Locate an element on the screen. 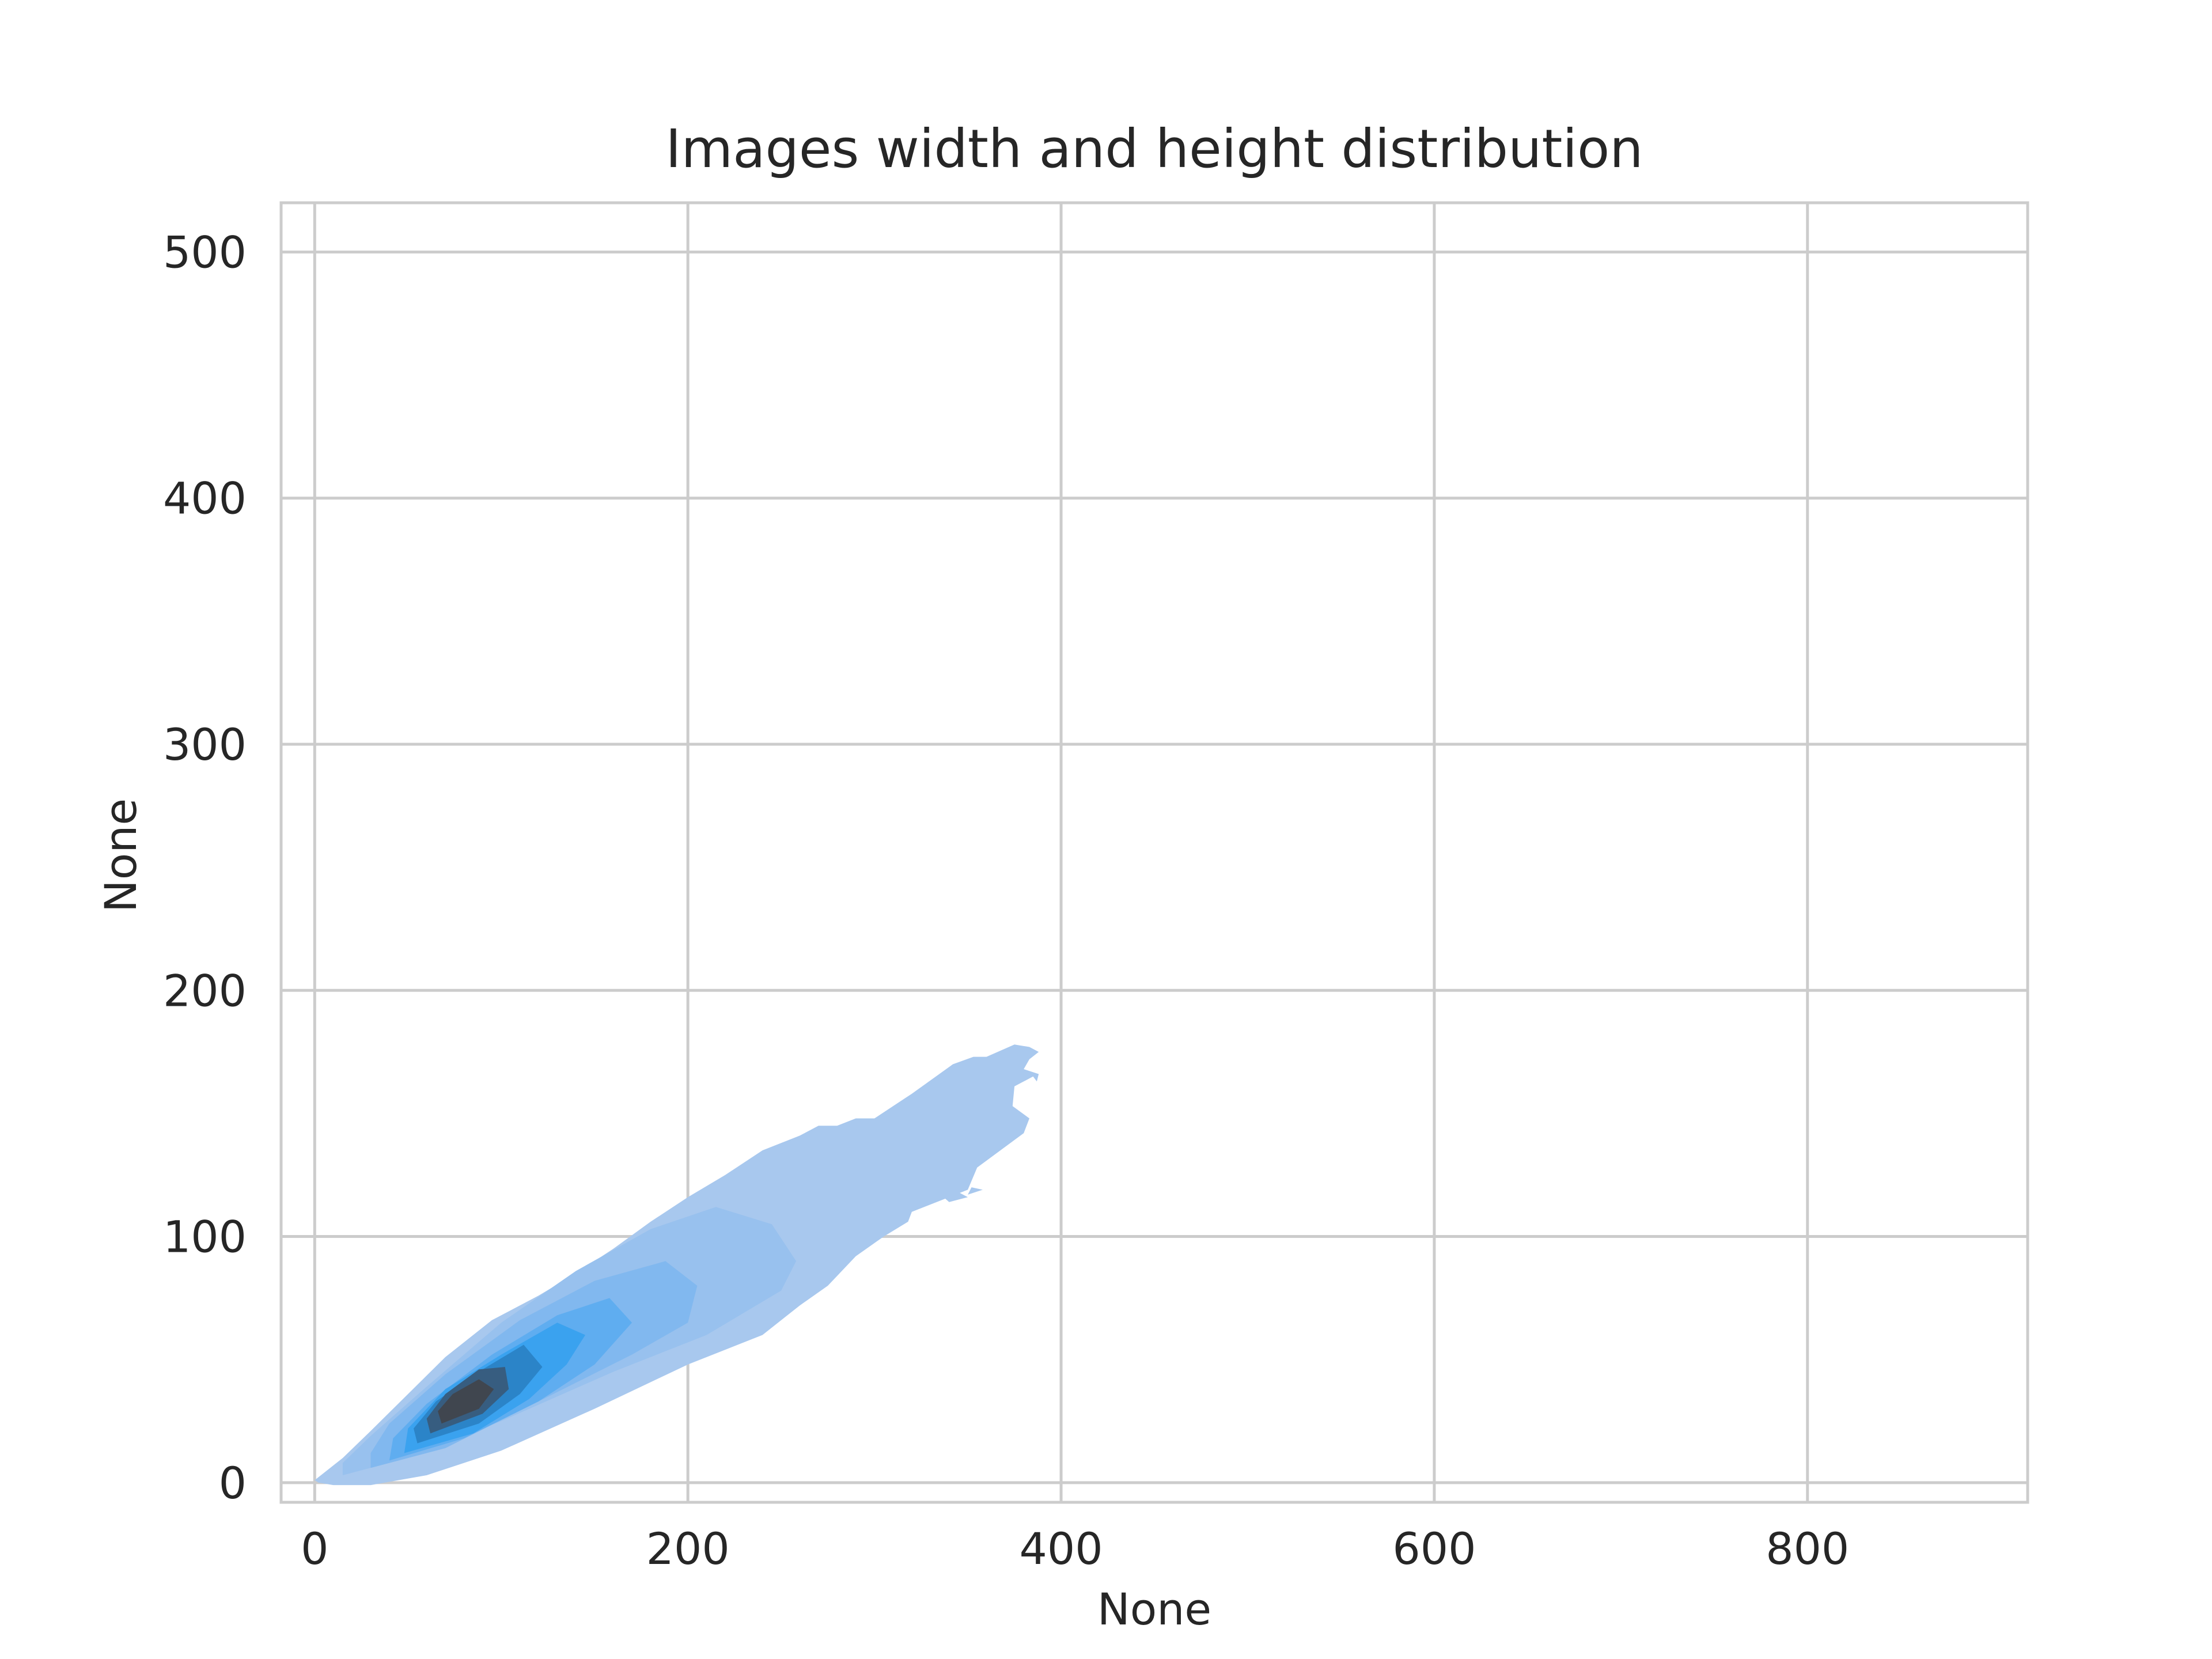  x-axis-label: None is located at coordinates (1154, 1609).